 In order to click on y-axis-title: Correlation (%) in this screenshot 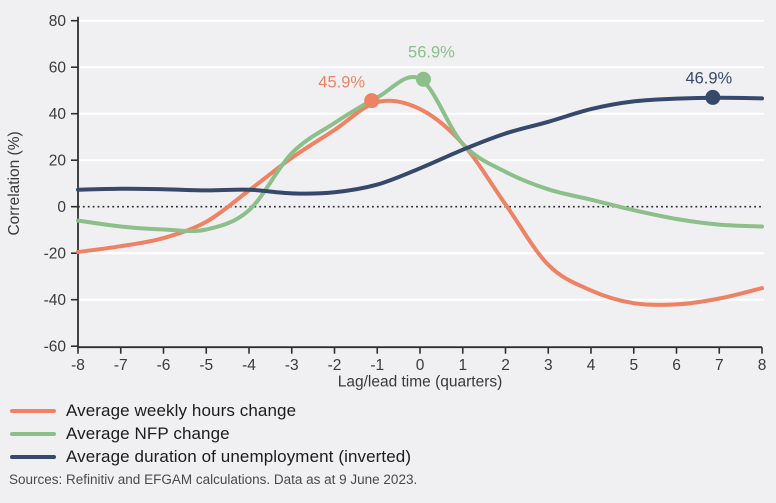, I will do `click(14, 183)`.